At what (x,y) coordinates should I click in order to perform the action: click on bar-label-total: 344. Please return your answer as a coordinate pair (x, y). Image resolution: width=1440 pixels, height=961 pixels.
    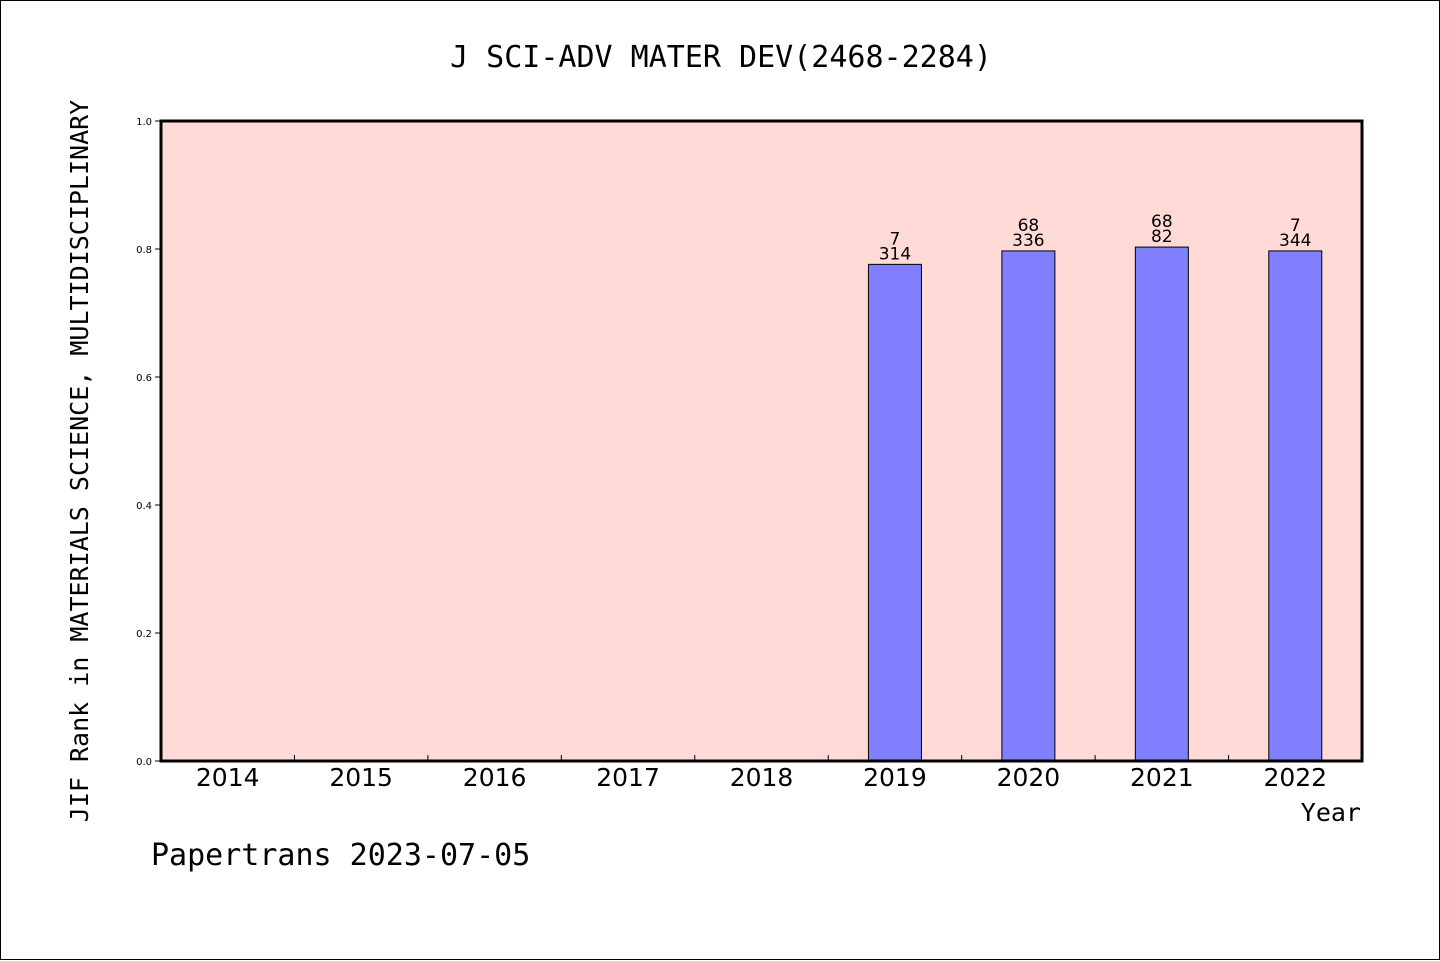
    Looking at the image, I should click on (1295, 241).